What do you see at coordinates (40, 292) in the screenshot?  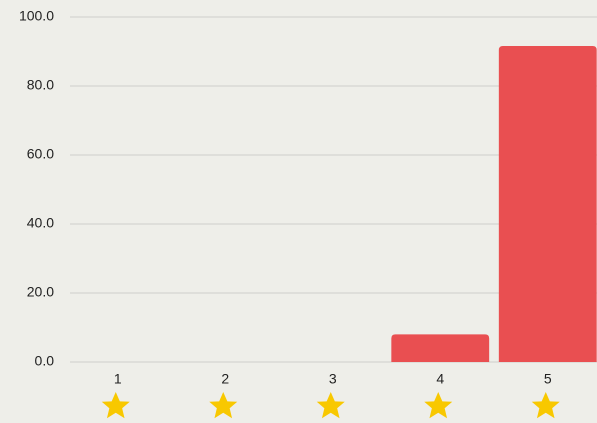 I see `y-tick-label: 20.0` at bounding box center [40, 292].